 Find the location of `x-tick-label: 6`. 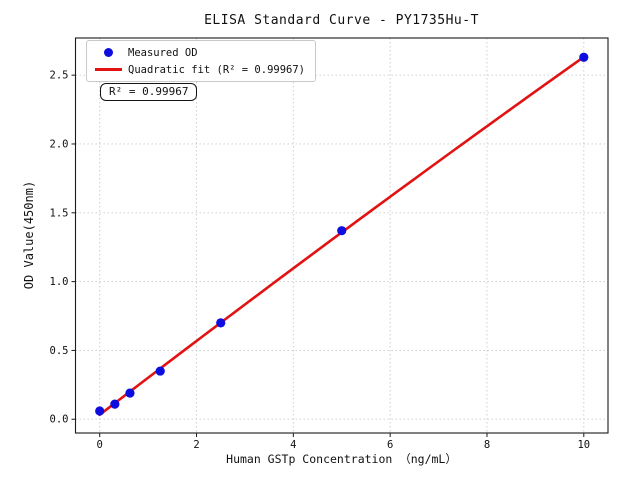

x-tick-label: 6 is located at coordinates (390, 445).